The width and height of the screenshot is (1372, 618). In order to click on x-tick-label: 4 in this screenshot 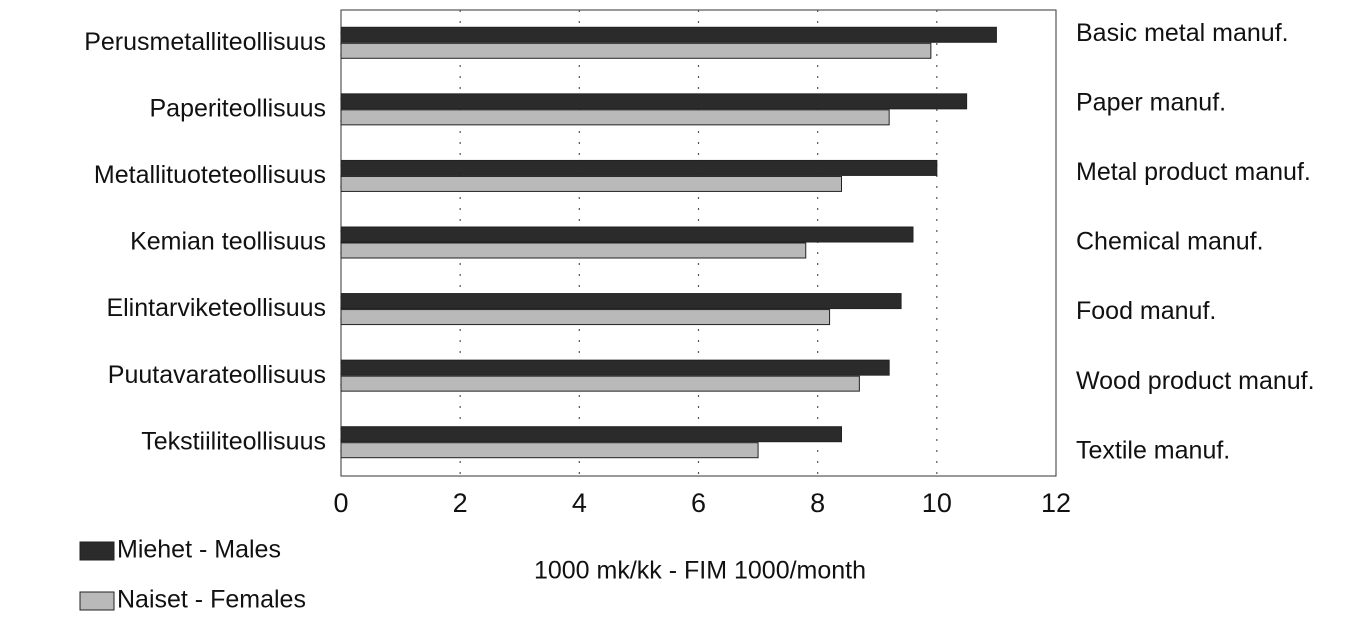, I will do `click(579, 503)`.